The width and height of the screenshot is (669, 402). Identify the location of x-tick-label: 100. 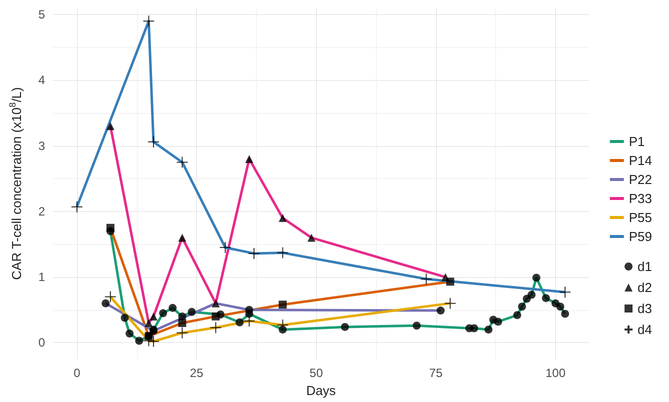
(555, 373).